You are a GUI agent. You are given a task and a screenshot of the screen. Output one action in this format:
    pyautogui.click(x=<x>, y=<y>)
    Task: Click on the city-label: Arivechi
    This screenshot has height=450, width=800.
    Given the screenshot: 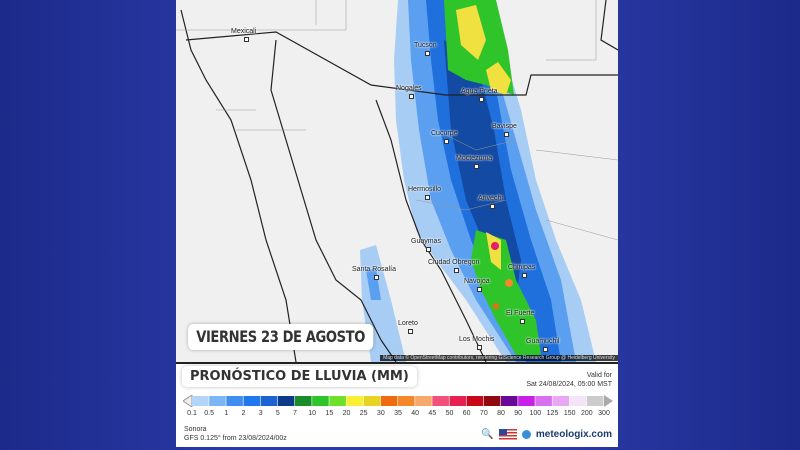 What is the action you would take?
    pyautogui.click(x=490, y=202)
    